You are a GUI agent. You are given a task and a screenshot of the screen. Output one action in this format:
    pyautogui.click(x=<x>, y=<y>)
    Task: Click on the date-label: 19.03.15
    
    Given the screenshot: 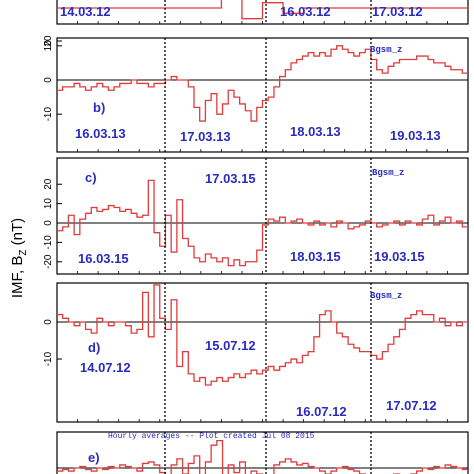 What is the action you would take?
    pyautogui.click(x=399, y=256)
    